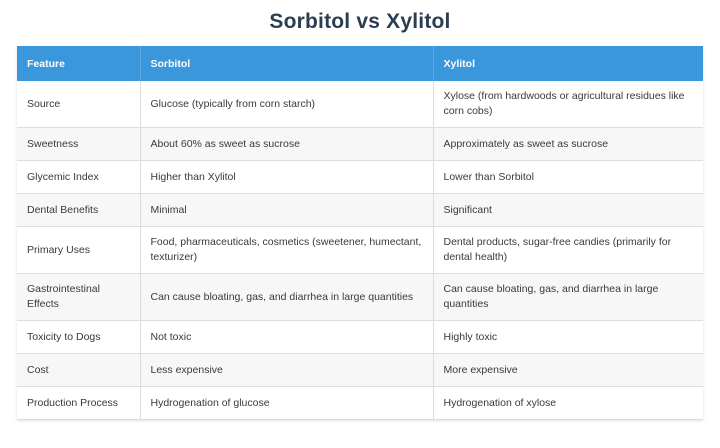 Image resolution: width=720 pixels, height=448 pixels. What do you see at coordinates (568, 177) in the screenshot?
I see `xylitol-cell: Lower than Sorbitol` at bounding box center [568, 177].